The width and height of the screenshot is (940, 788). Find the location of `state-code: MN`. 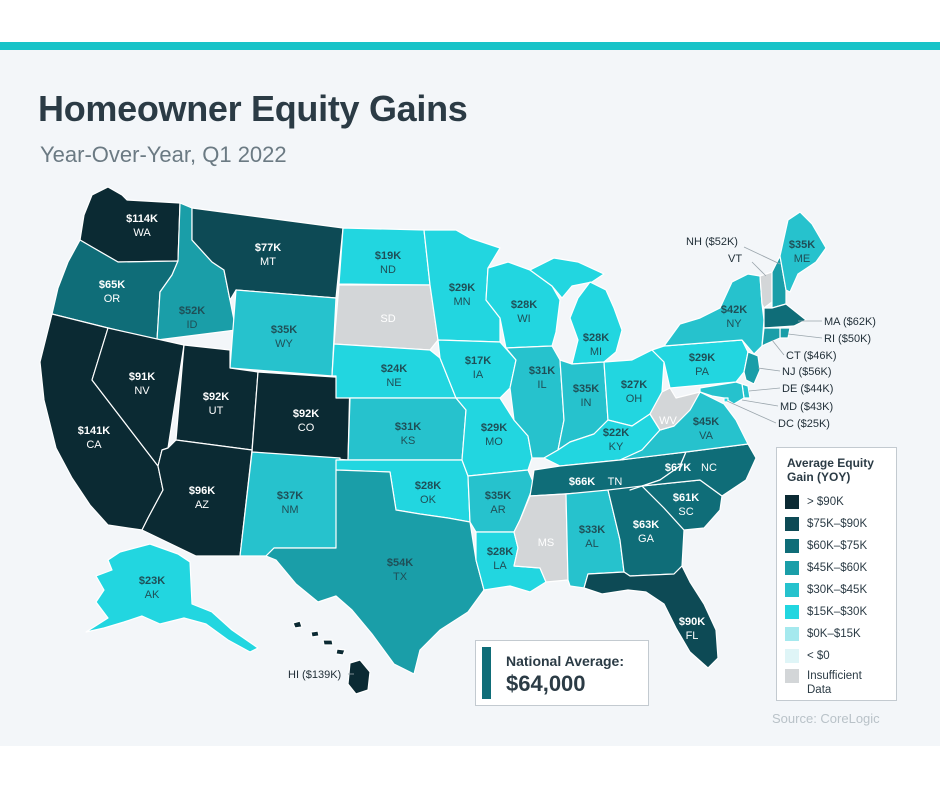

state-code: MN is located at coordinates (461, 302).